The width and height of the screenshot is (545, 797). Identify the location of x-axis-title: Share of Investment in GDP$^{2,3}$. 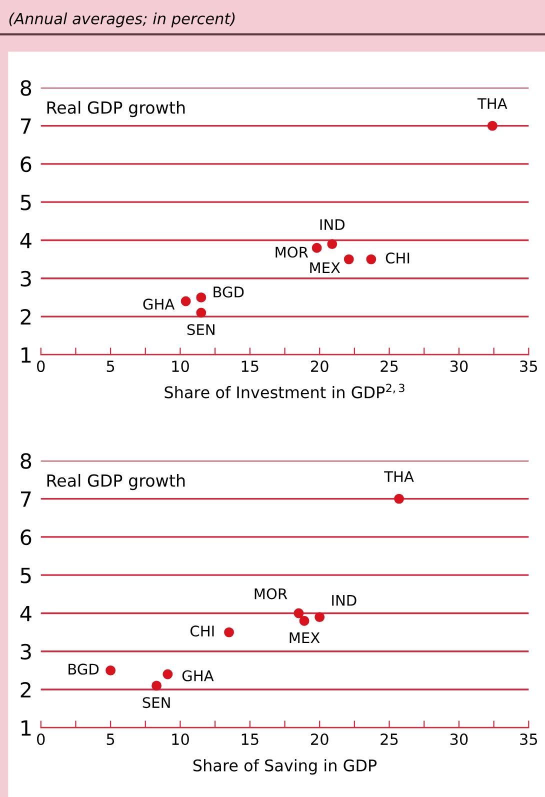
(284, 391).